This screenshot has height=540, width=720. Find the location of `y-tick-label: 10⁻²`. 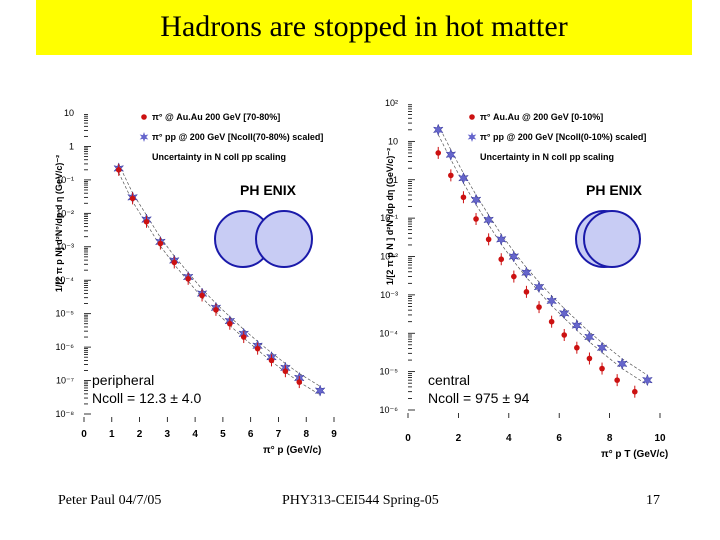

y-tick-label: 10⁻² is located at coordinates (65, 213).